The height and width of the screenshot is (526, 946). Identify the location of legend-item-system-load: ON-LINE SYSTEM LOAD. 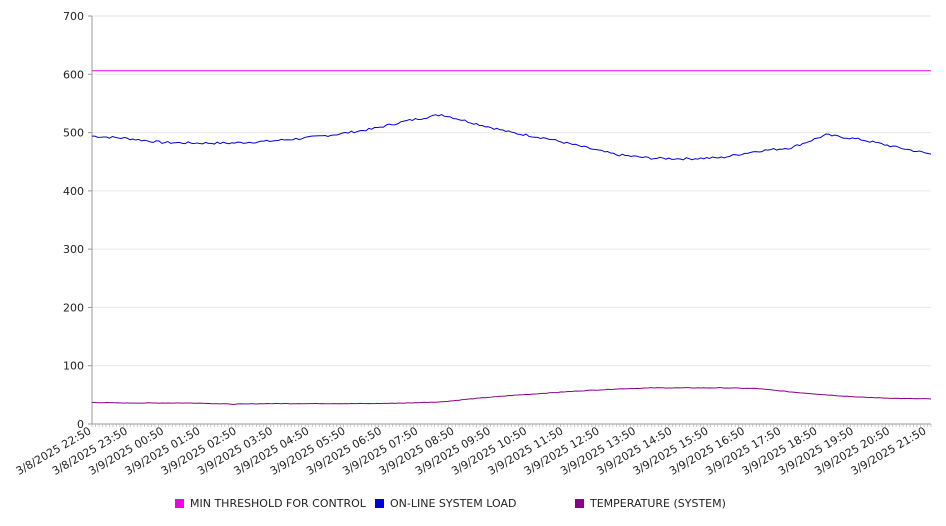
(445, 503).